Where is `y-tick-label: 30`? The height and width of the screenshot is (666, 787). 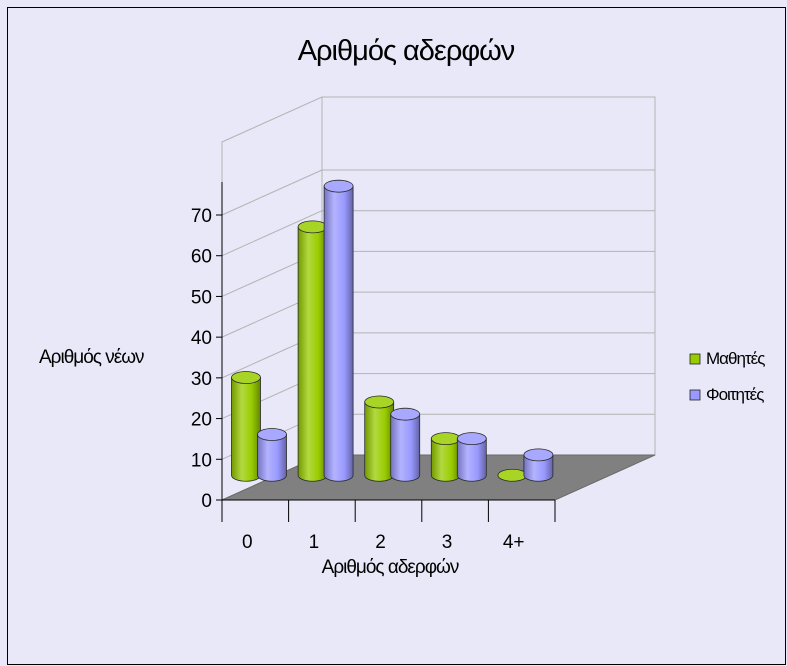
y-tick-label: 30 is located at coordinates (201, 379).